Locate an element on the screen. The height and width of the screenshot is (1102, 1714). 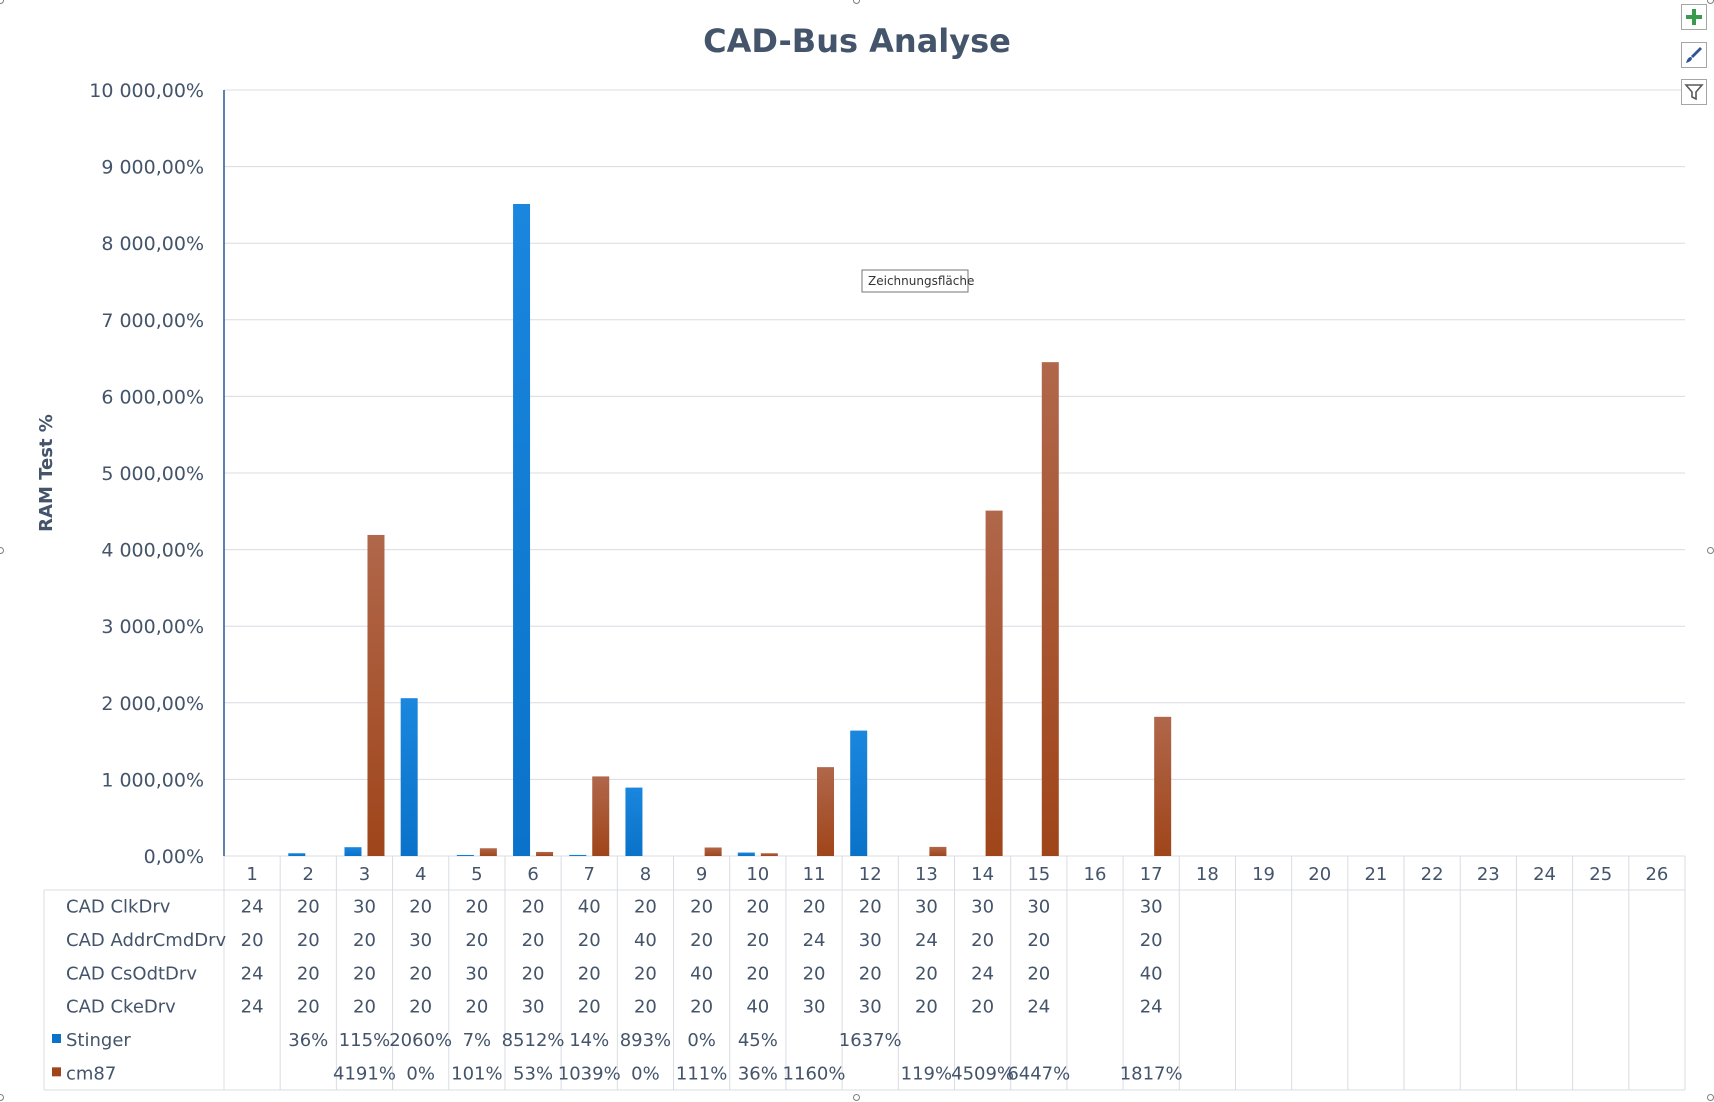
x-tick-label: 20 is located at coordinates (1319, 874).